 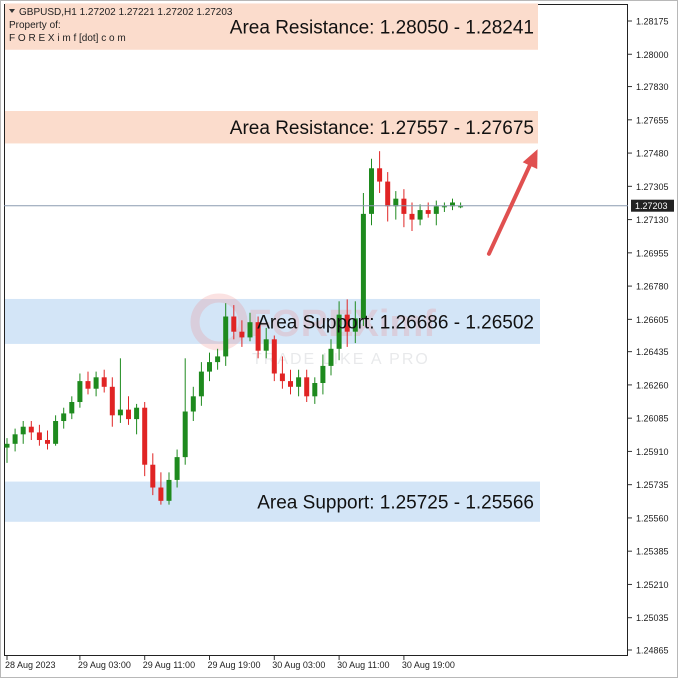 I want to click on y-tick-label: 1.28000, so click(x=652, y=55).